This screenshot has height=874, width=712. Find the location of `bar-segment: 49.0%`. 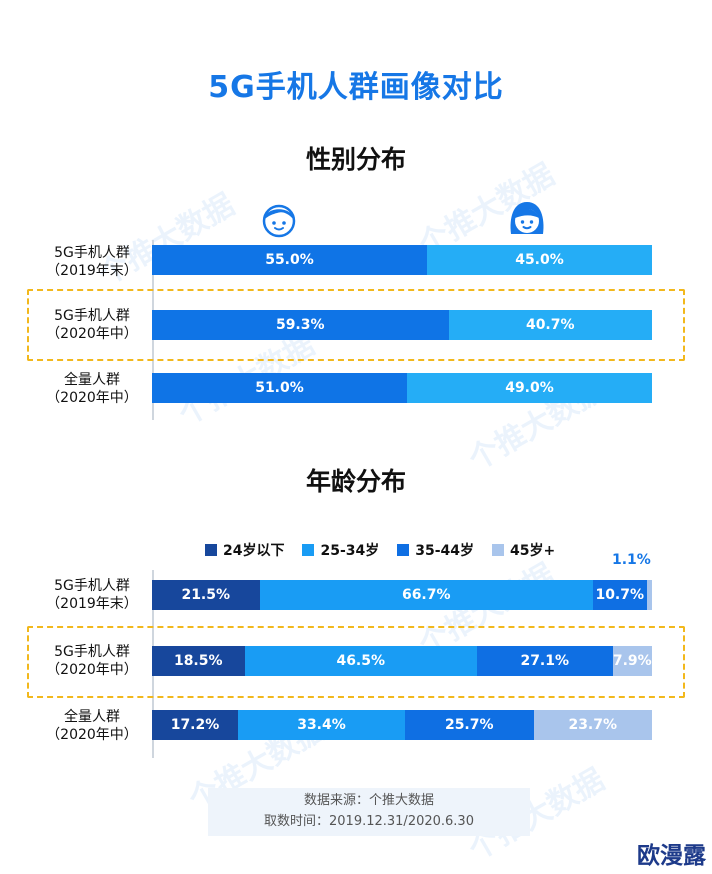

bar-segment: 49.0% is located at coordinates (529, 388).